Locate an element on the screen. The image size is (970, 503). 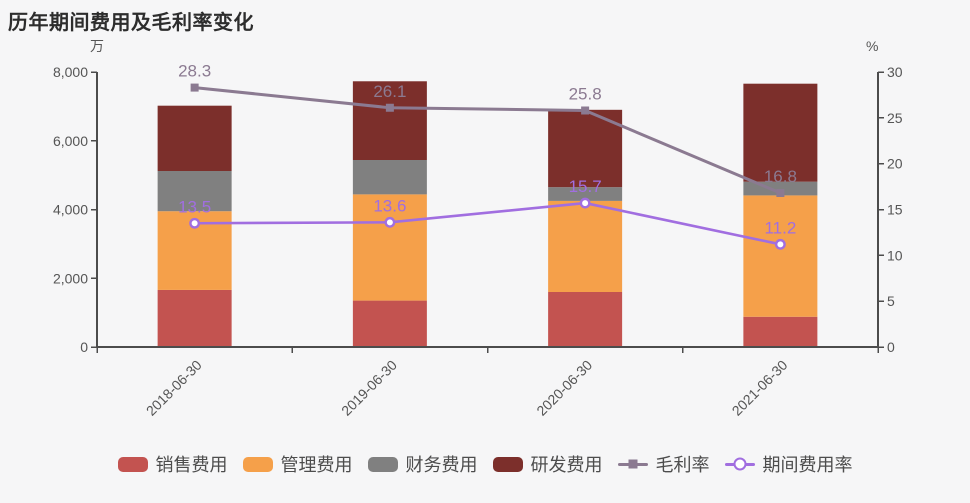
left-axis-unit: 万 is located at coordinates (97, 46).